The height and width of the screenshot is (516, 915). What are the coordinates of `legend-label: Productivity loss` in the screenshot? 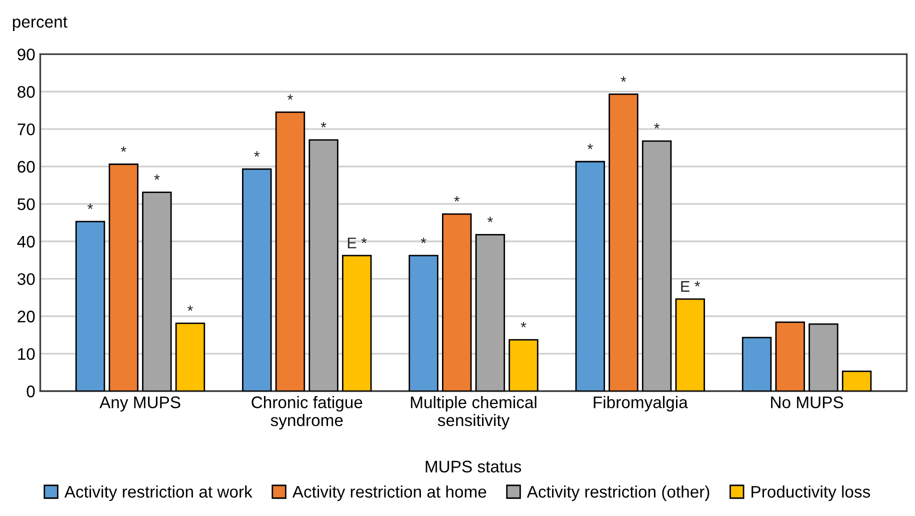 It's located at (811, 493).